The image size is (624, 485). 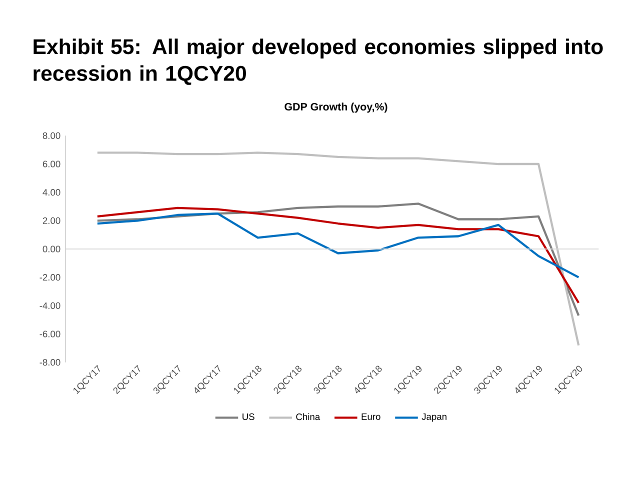 What do you see at coordinates (248, 416) in the screenshot?
I see `legend-label: US` at bounding box center [248, 416].